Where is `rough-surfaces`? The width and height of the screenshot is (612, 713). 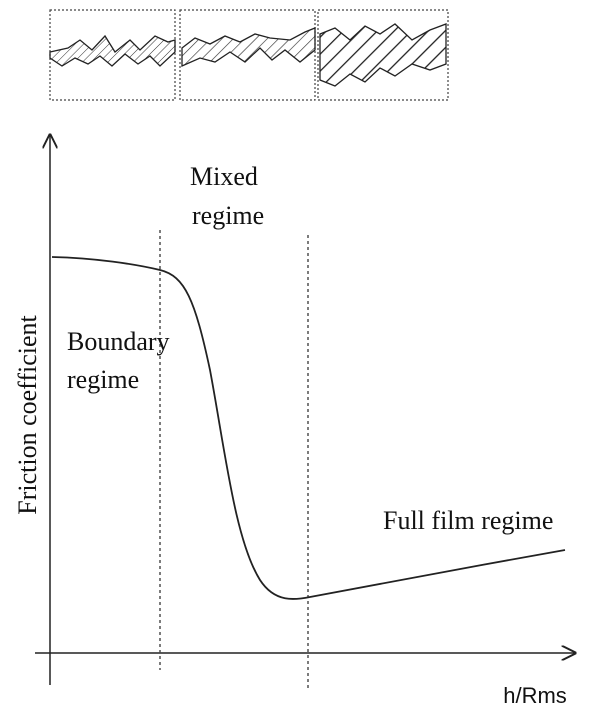
rough-surfaces is located at coordinates (248, 55).